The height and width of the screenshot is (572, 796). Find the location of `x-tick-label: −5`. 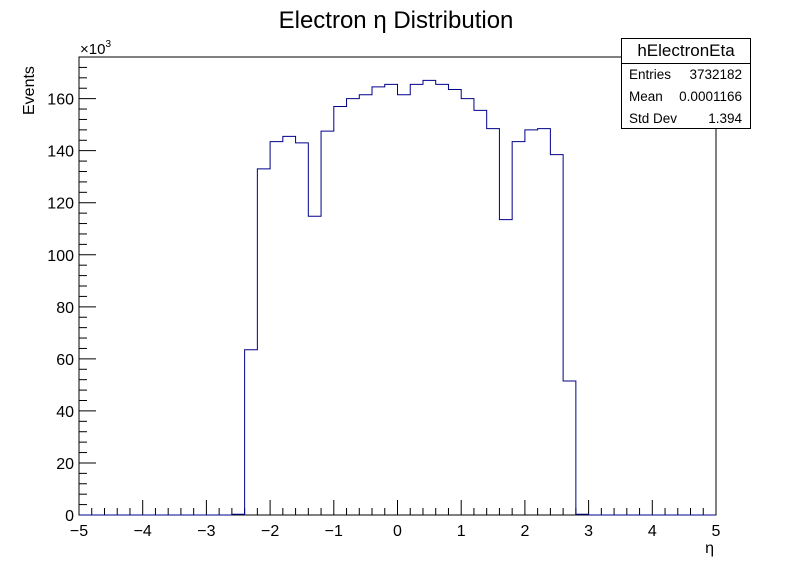

x-tick-label: −5 is located at coordinates (79, 531).